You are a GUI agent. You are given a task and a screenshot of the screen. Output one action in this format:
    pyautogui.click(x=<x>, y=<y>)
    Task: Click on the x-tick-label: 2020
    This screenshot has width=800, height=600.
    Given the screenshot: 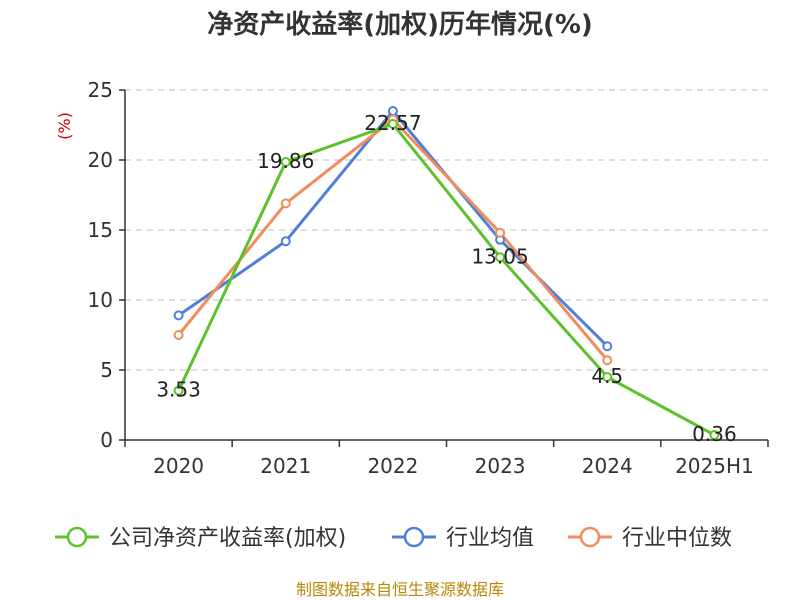 What is the action you would take?
    pyautogui.click(x=178, y=466)
    